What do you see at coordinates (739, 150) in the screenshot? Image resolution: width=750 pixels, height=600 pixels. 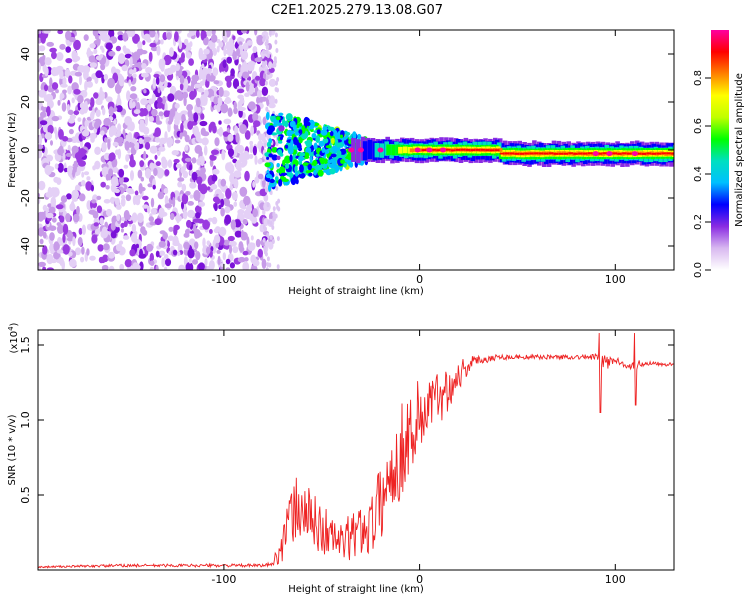 I see `colorbar-label: Normalized spectral amplitude` at bounding box center [739, 150].